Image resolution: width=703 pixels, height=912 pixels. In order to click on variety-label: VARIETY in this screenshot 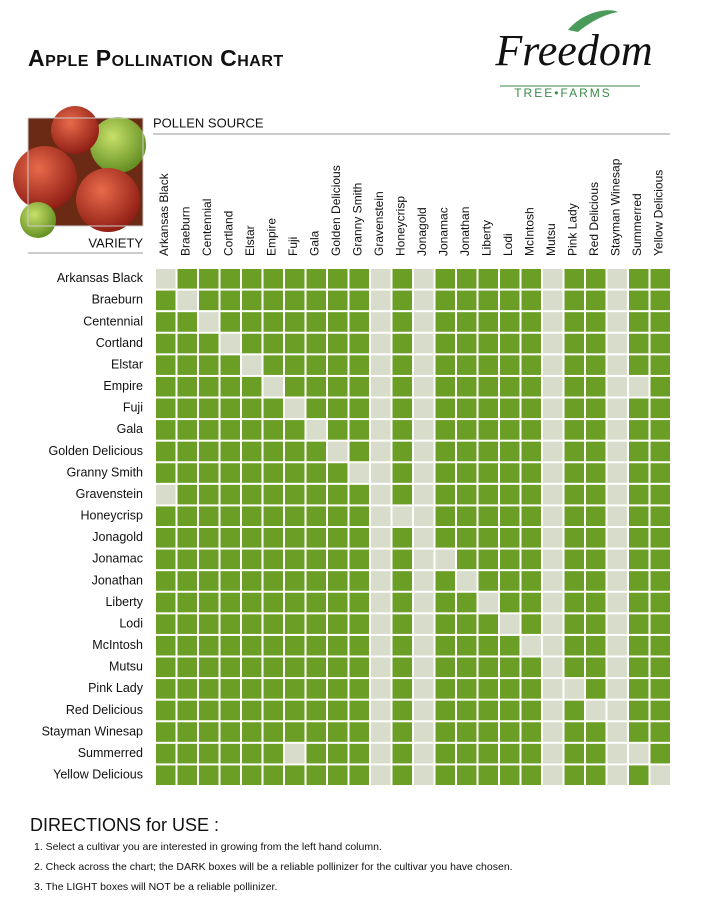, I will do `click(115, 242)`.